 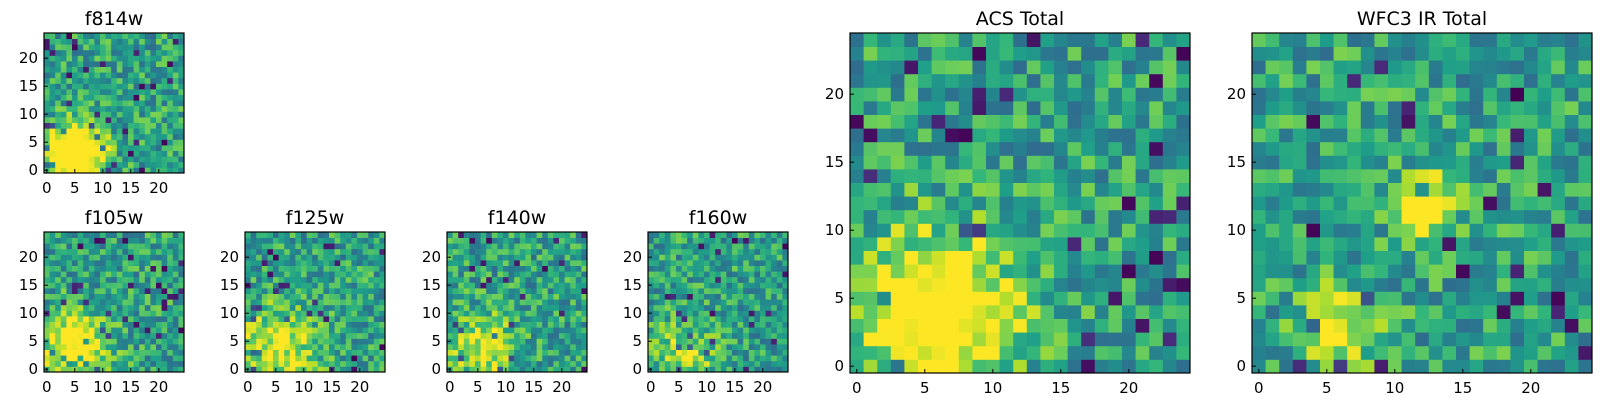 I want to click on x-tick-label: 0, so click(x=450, y=387).